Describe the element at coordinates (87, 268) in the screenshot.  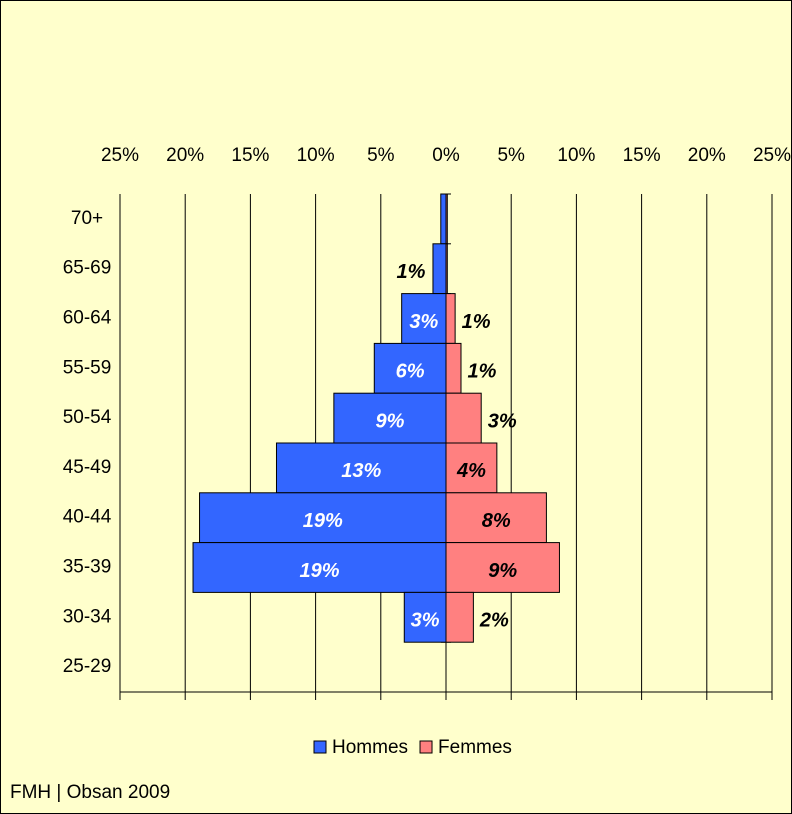
I see `y-tick-label: 65-69` at that location.